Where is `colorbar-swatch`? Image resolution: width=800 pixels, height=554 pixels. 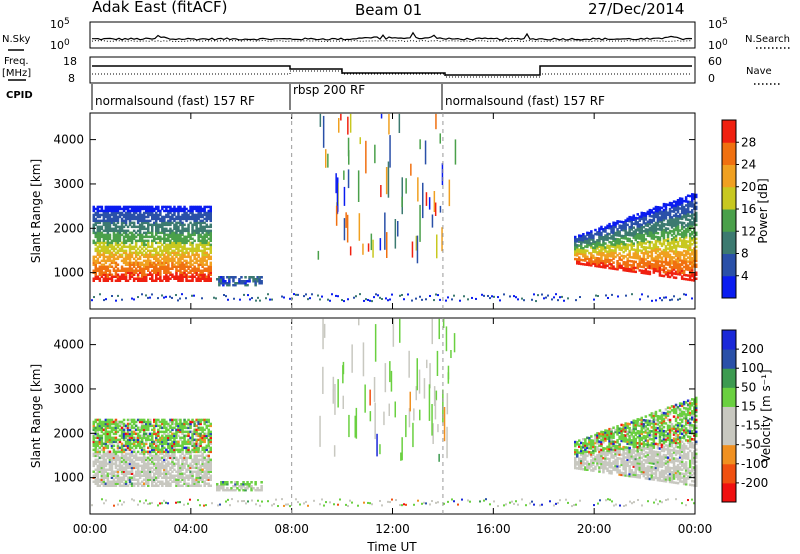
colorbar-swatch is located at coordinates (729, 176).